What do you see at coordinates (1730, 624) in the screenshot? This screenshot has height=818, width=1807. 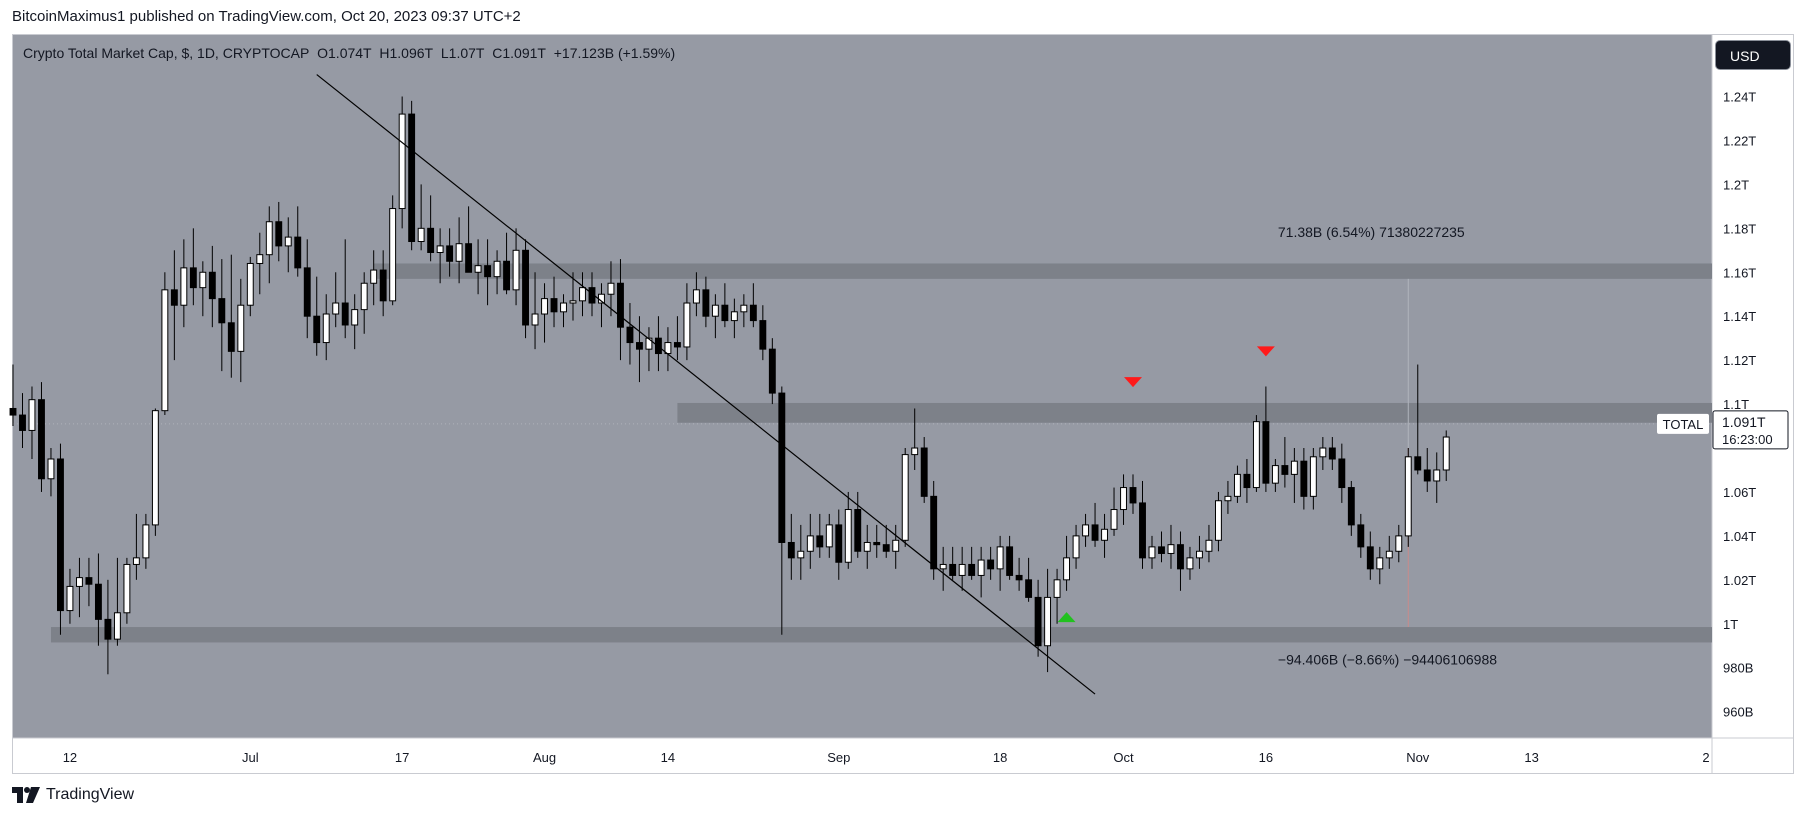 I see `y-tick-label: 1T` at bounding box center [1730, 624].